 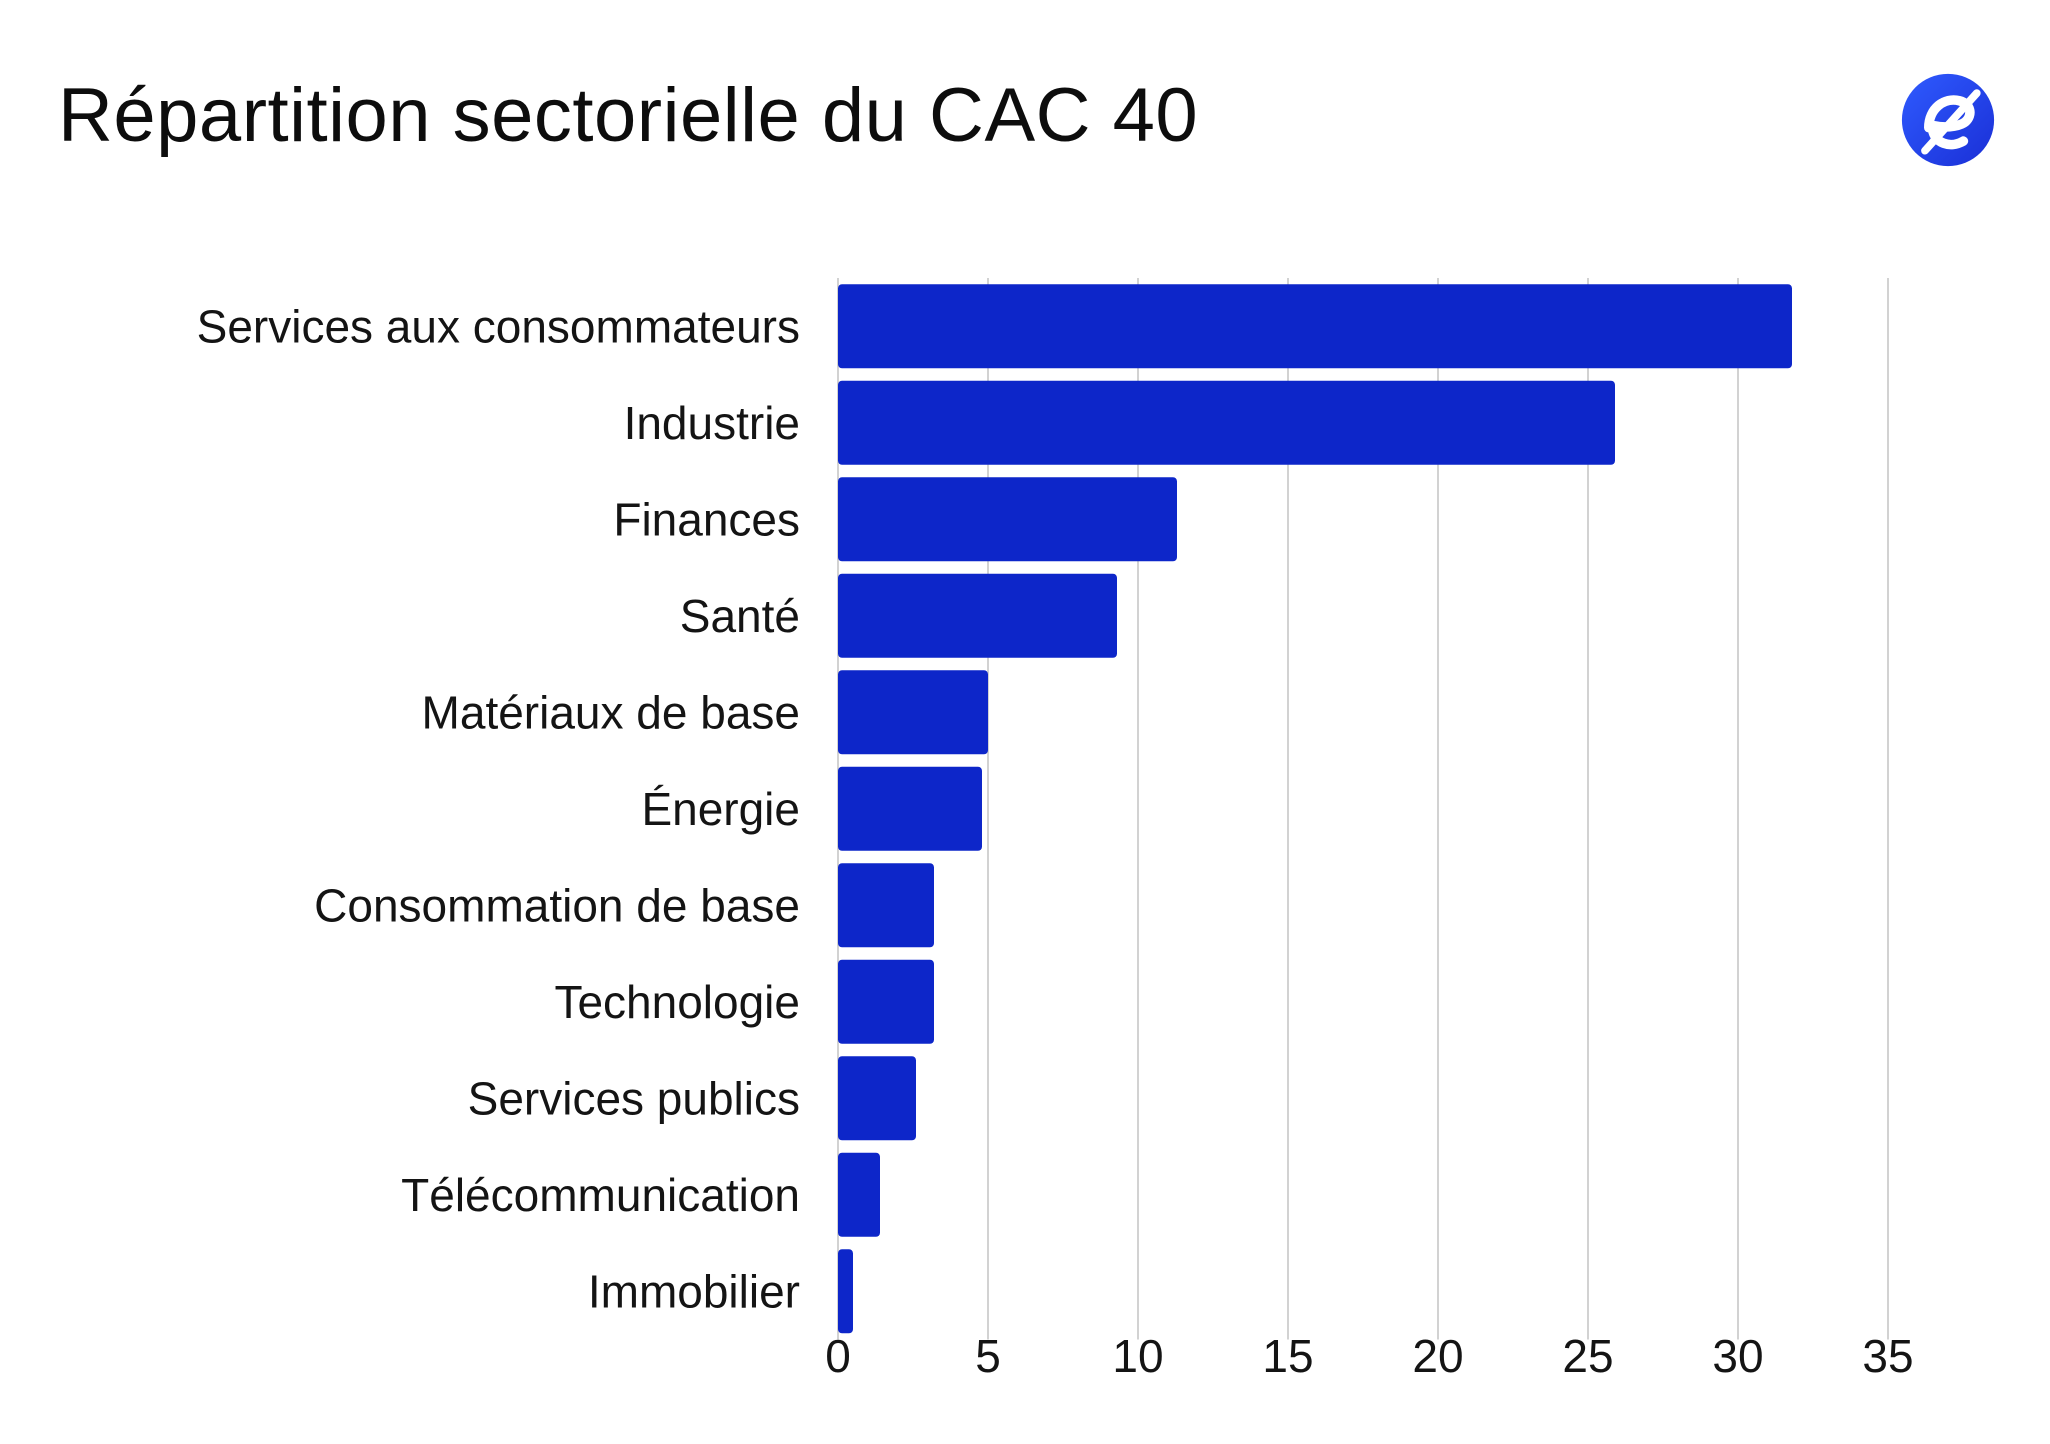 I want to click on x-tick-label: 5, so click(x=988, y=1356).